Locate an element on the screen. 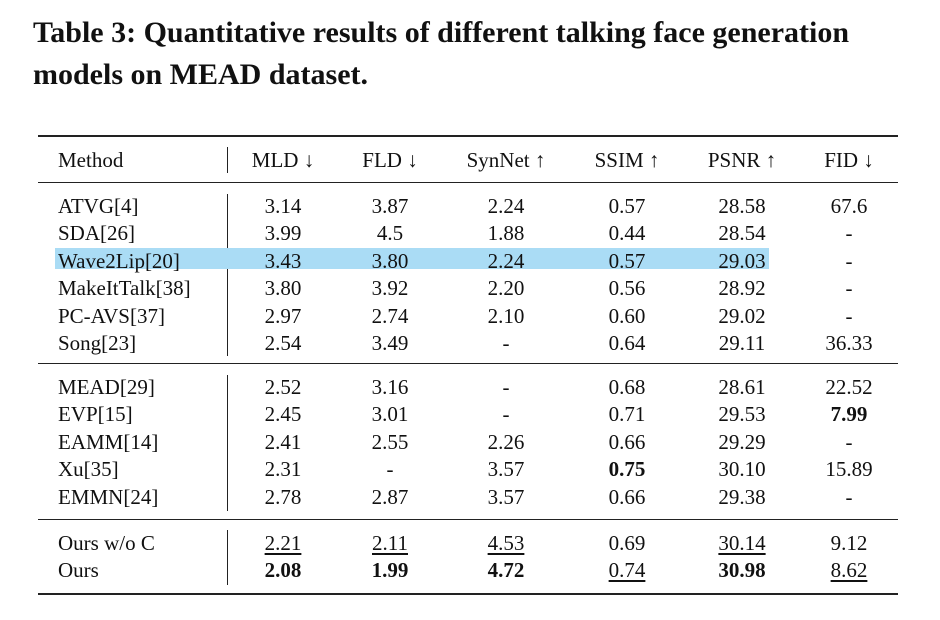 This screenshot has height=620, width=940. value-cell: 3.43 is located at coordinates (283, 260).